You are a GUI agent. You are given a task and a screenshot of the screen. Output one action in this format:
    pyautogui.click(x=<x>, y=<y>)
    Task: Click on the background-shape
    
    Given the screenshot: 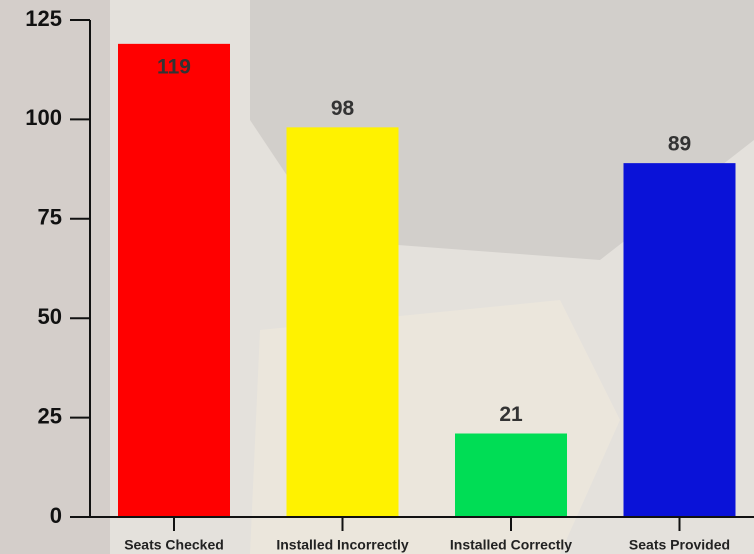 What is the action you would take?
    pyautogui.click(x=55, y=277)
    